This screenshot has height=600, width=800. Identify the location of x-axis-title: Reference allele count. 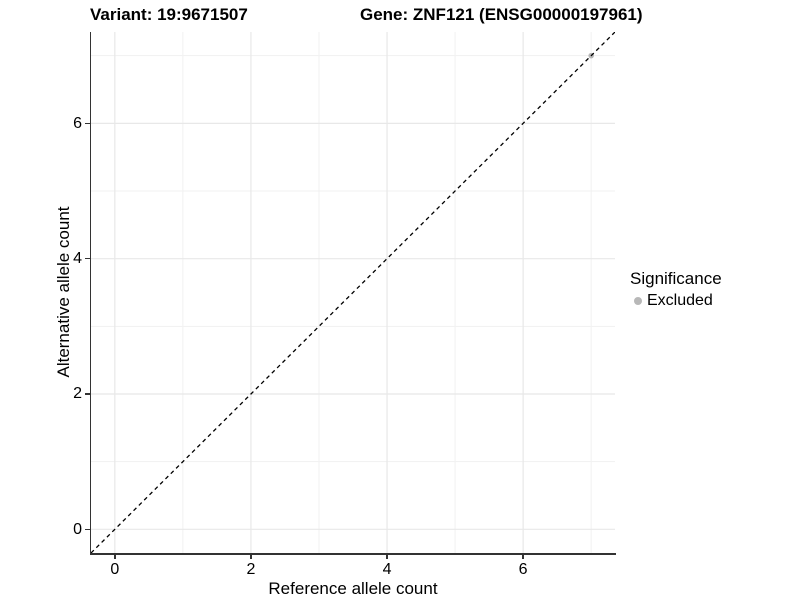
(353, 588).